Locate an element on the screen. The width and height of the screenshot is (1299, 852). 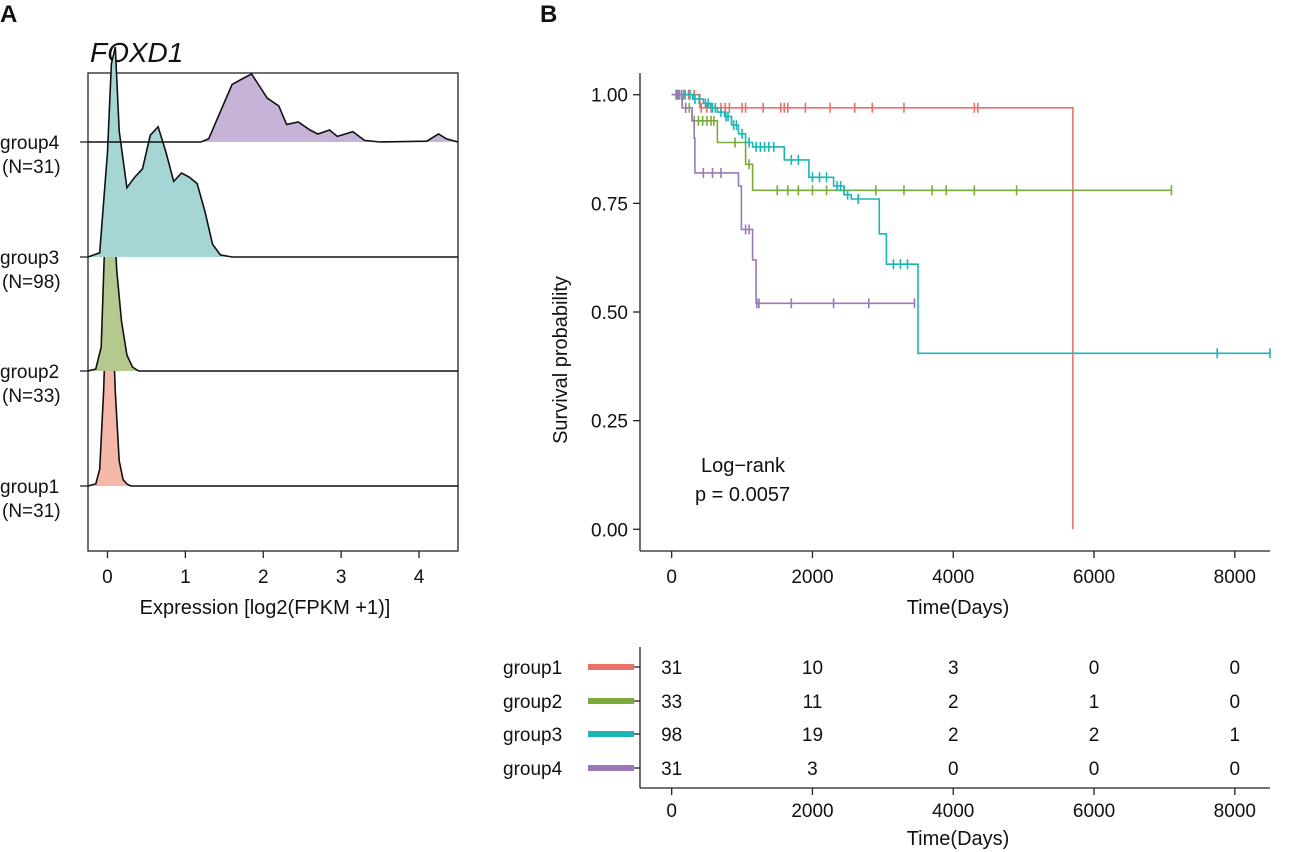
panel-a-label: A is located at coordinates (8, 14).